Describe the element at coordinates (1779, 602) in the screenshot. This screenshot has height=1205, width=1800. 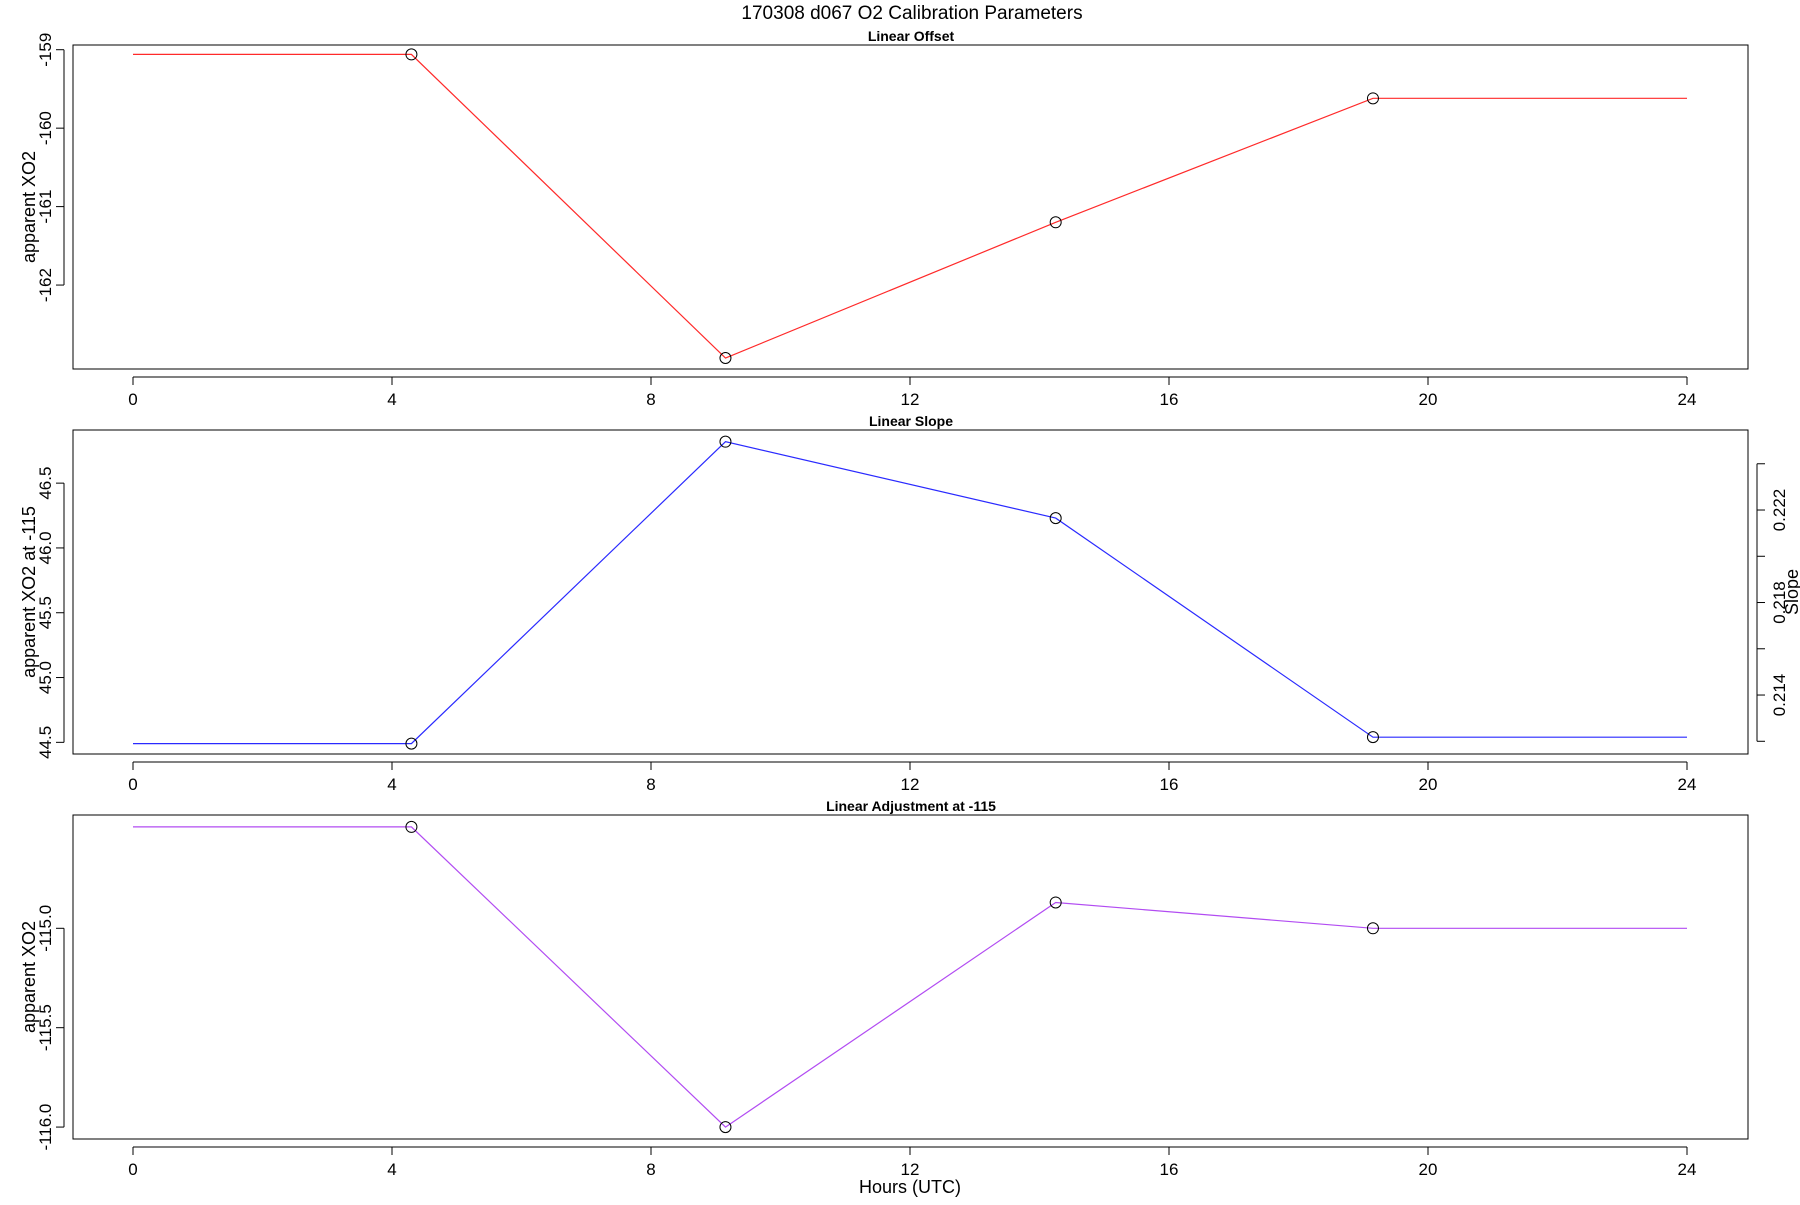
I see `y2-tick-label: 0.218` at that location.